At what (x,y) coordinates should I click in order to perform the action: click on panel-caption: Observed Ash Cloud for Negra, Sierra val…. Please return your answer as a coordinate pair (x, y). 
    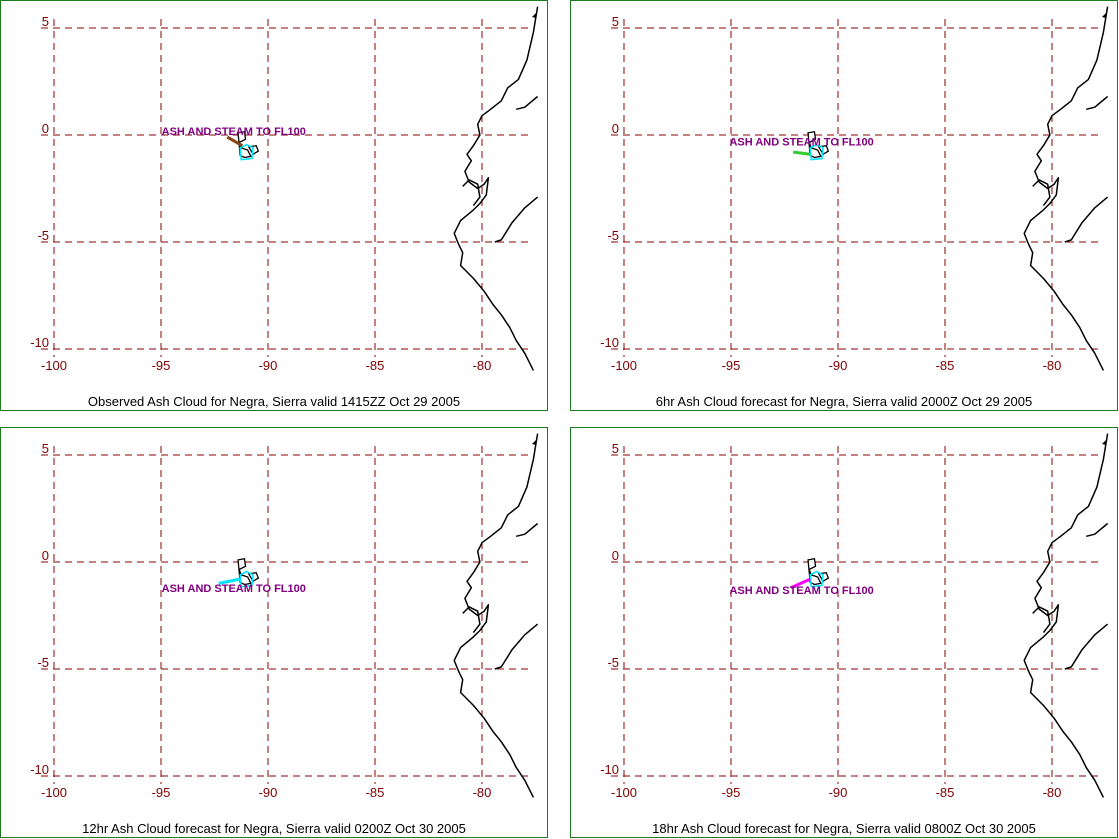
    Looking at the image, I should click on (274, 401).